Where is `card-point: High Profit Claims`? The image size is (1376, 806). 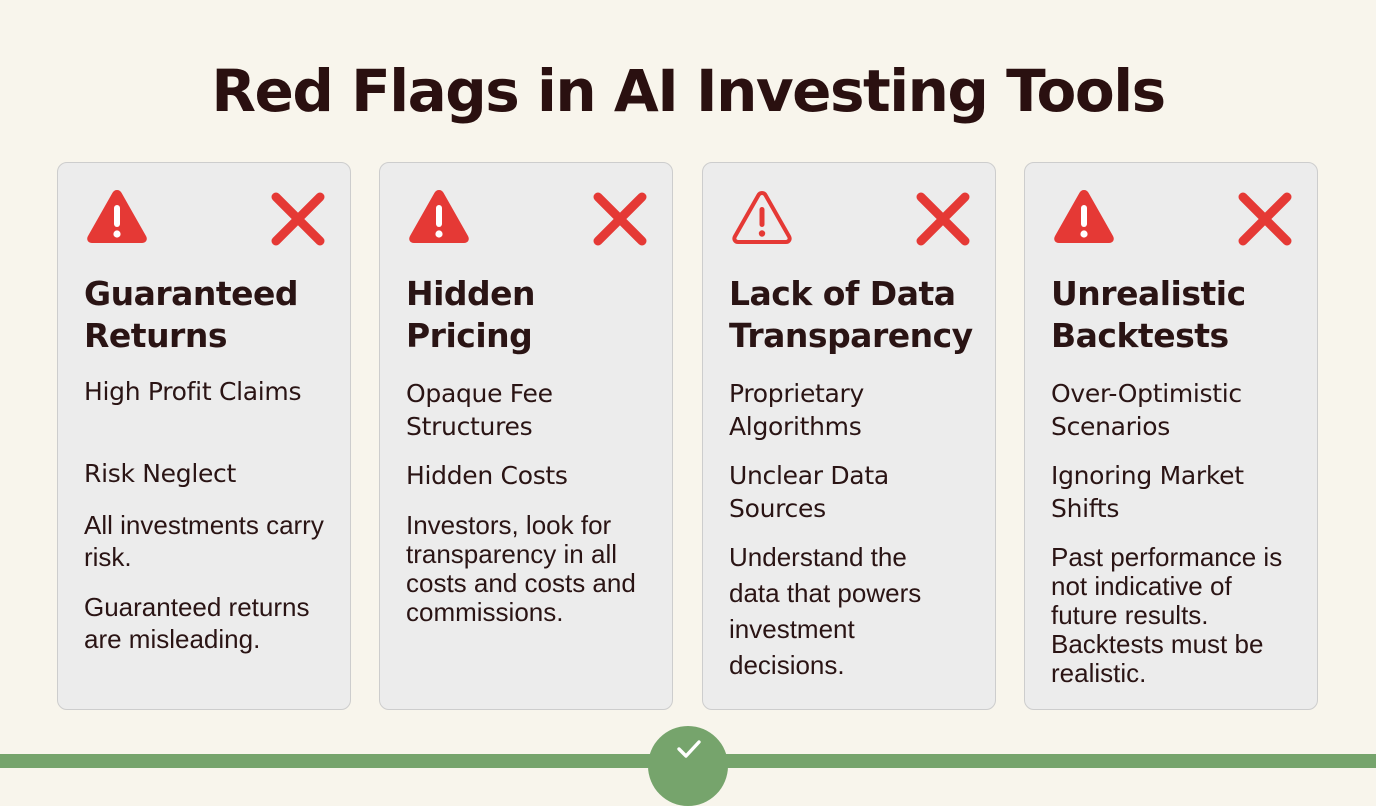 card-point: High Profit Claims is located at coordinates (193, 391).